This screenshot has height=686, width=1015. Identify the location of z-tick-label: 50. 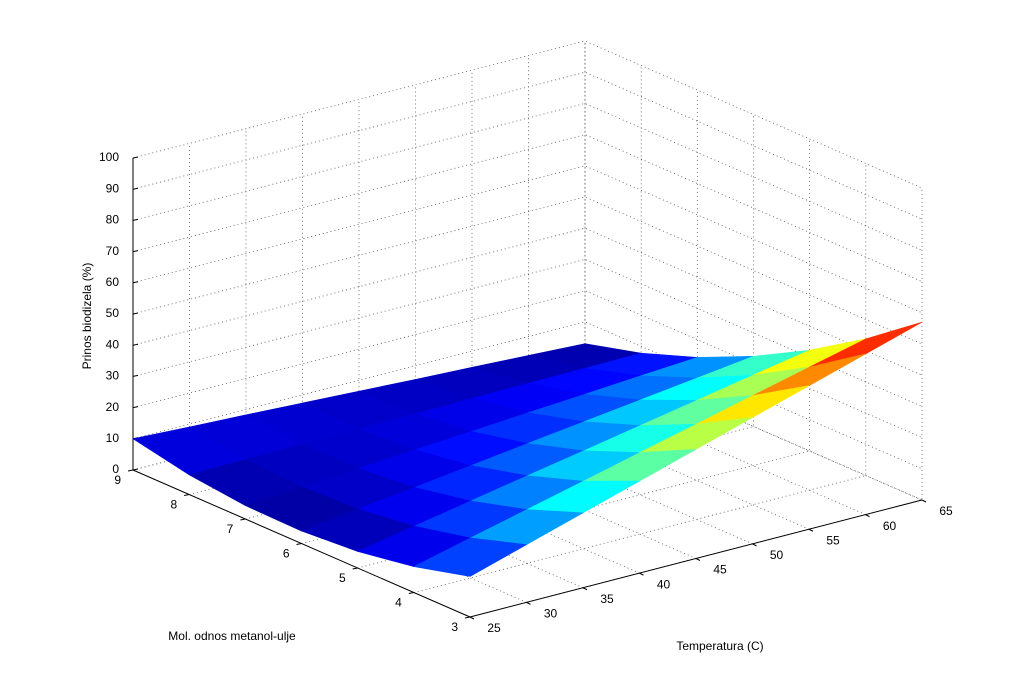
(113, 313).